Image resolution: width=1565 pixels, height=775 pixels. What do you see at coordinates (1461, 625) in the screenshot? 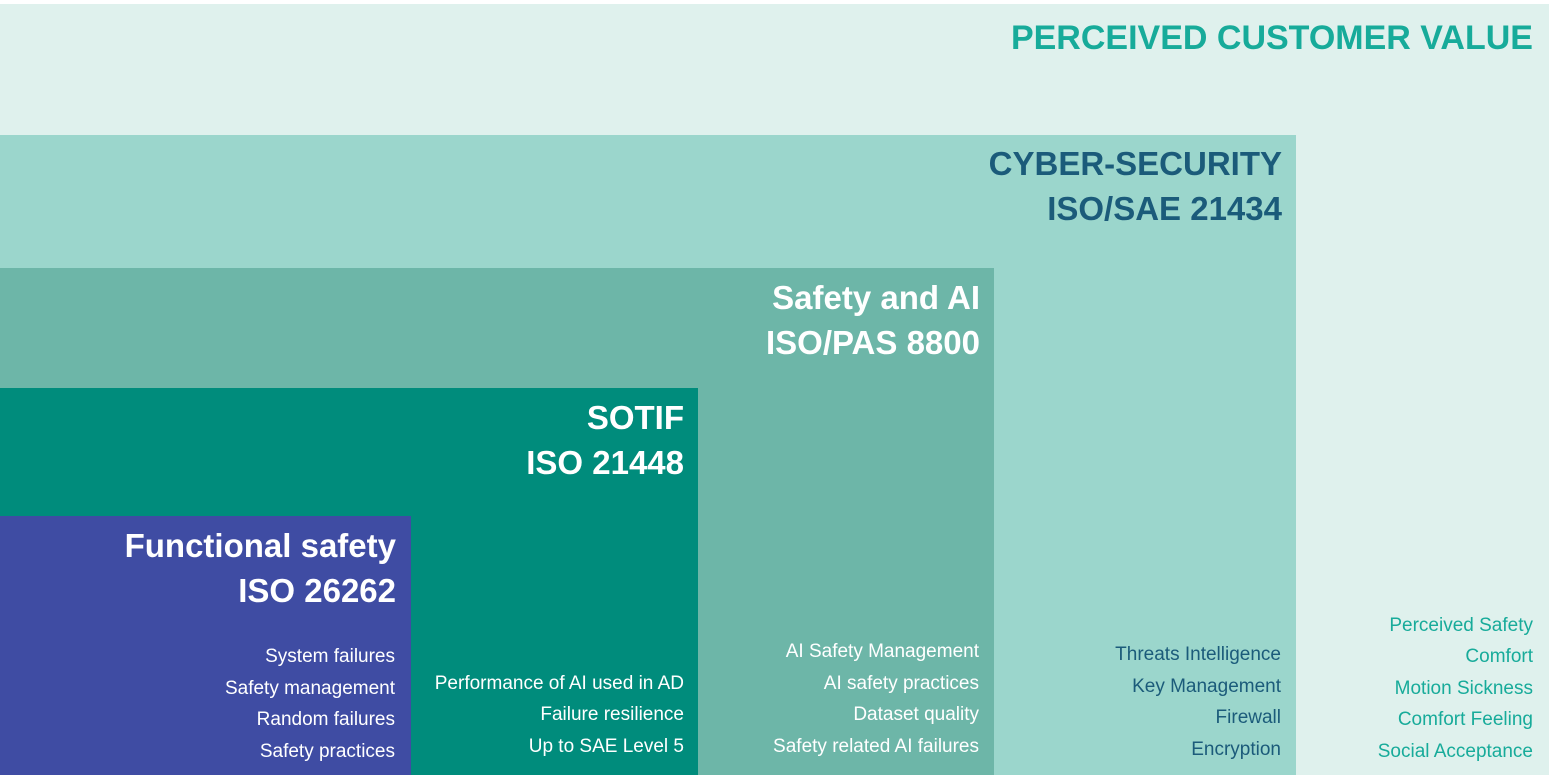
I see `list-item: Perceived Safety` at bounding box center [1461, 625].